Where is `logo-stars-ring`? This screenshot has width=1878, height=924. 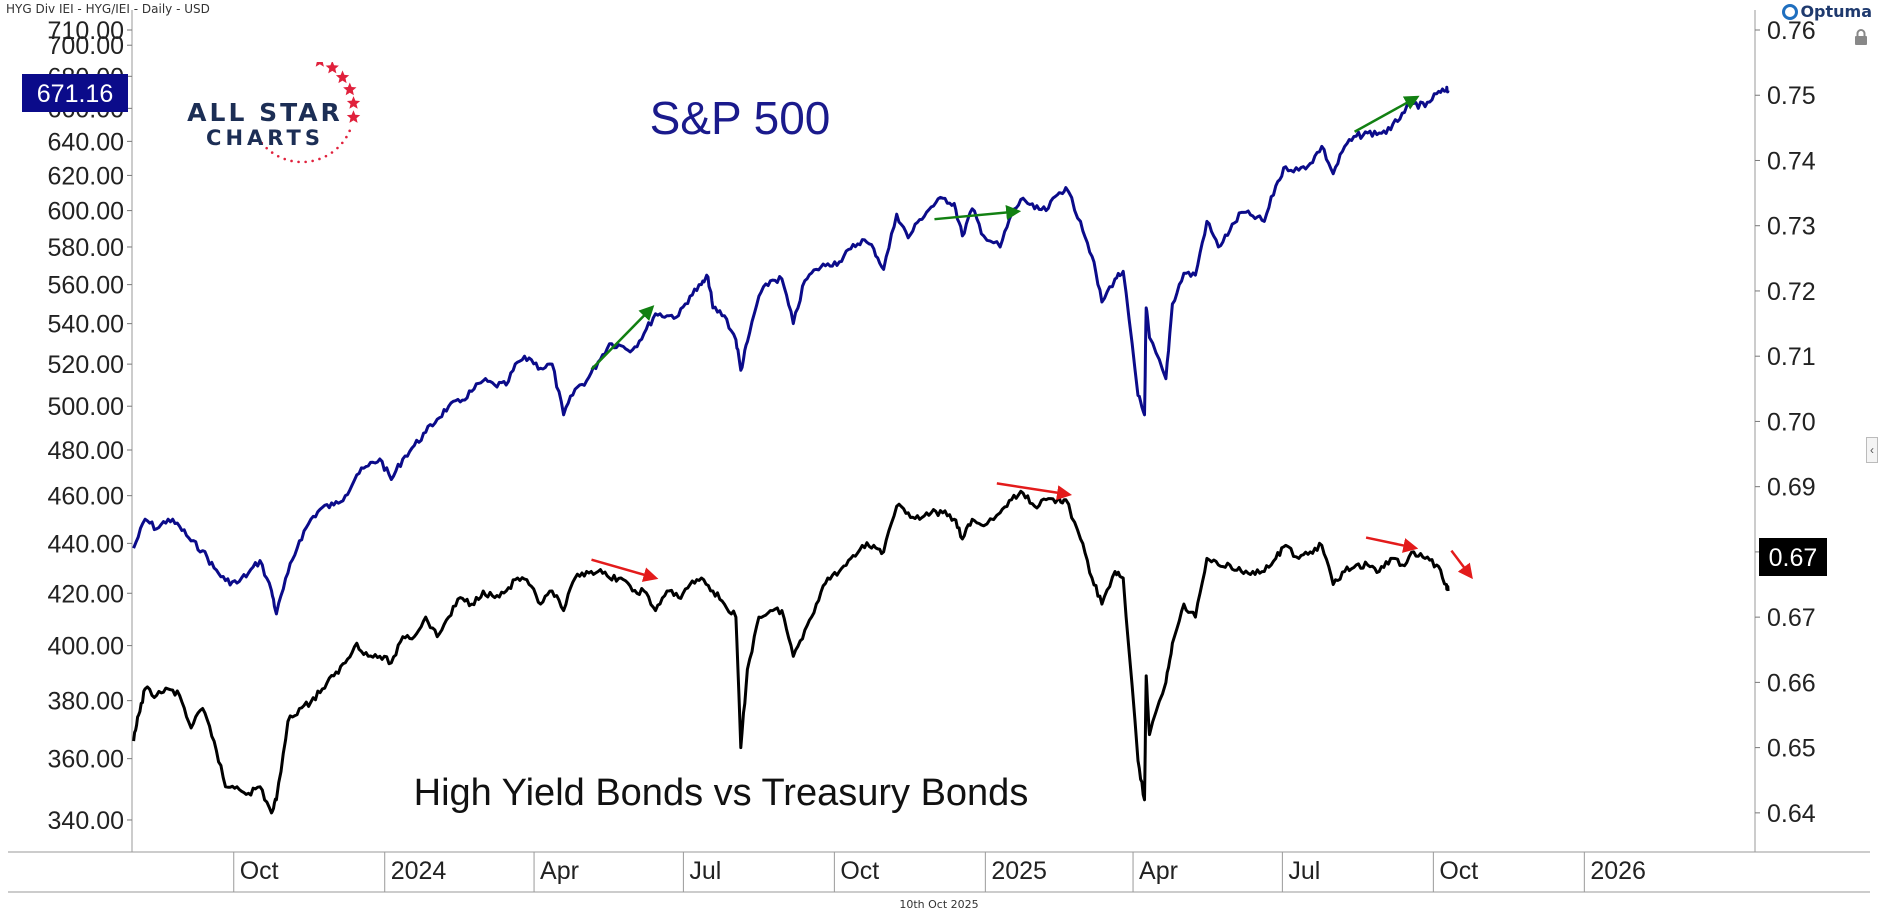
logo-stars-ring is located at coordinates (310, 113).